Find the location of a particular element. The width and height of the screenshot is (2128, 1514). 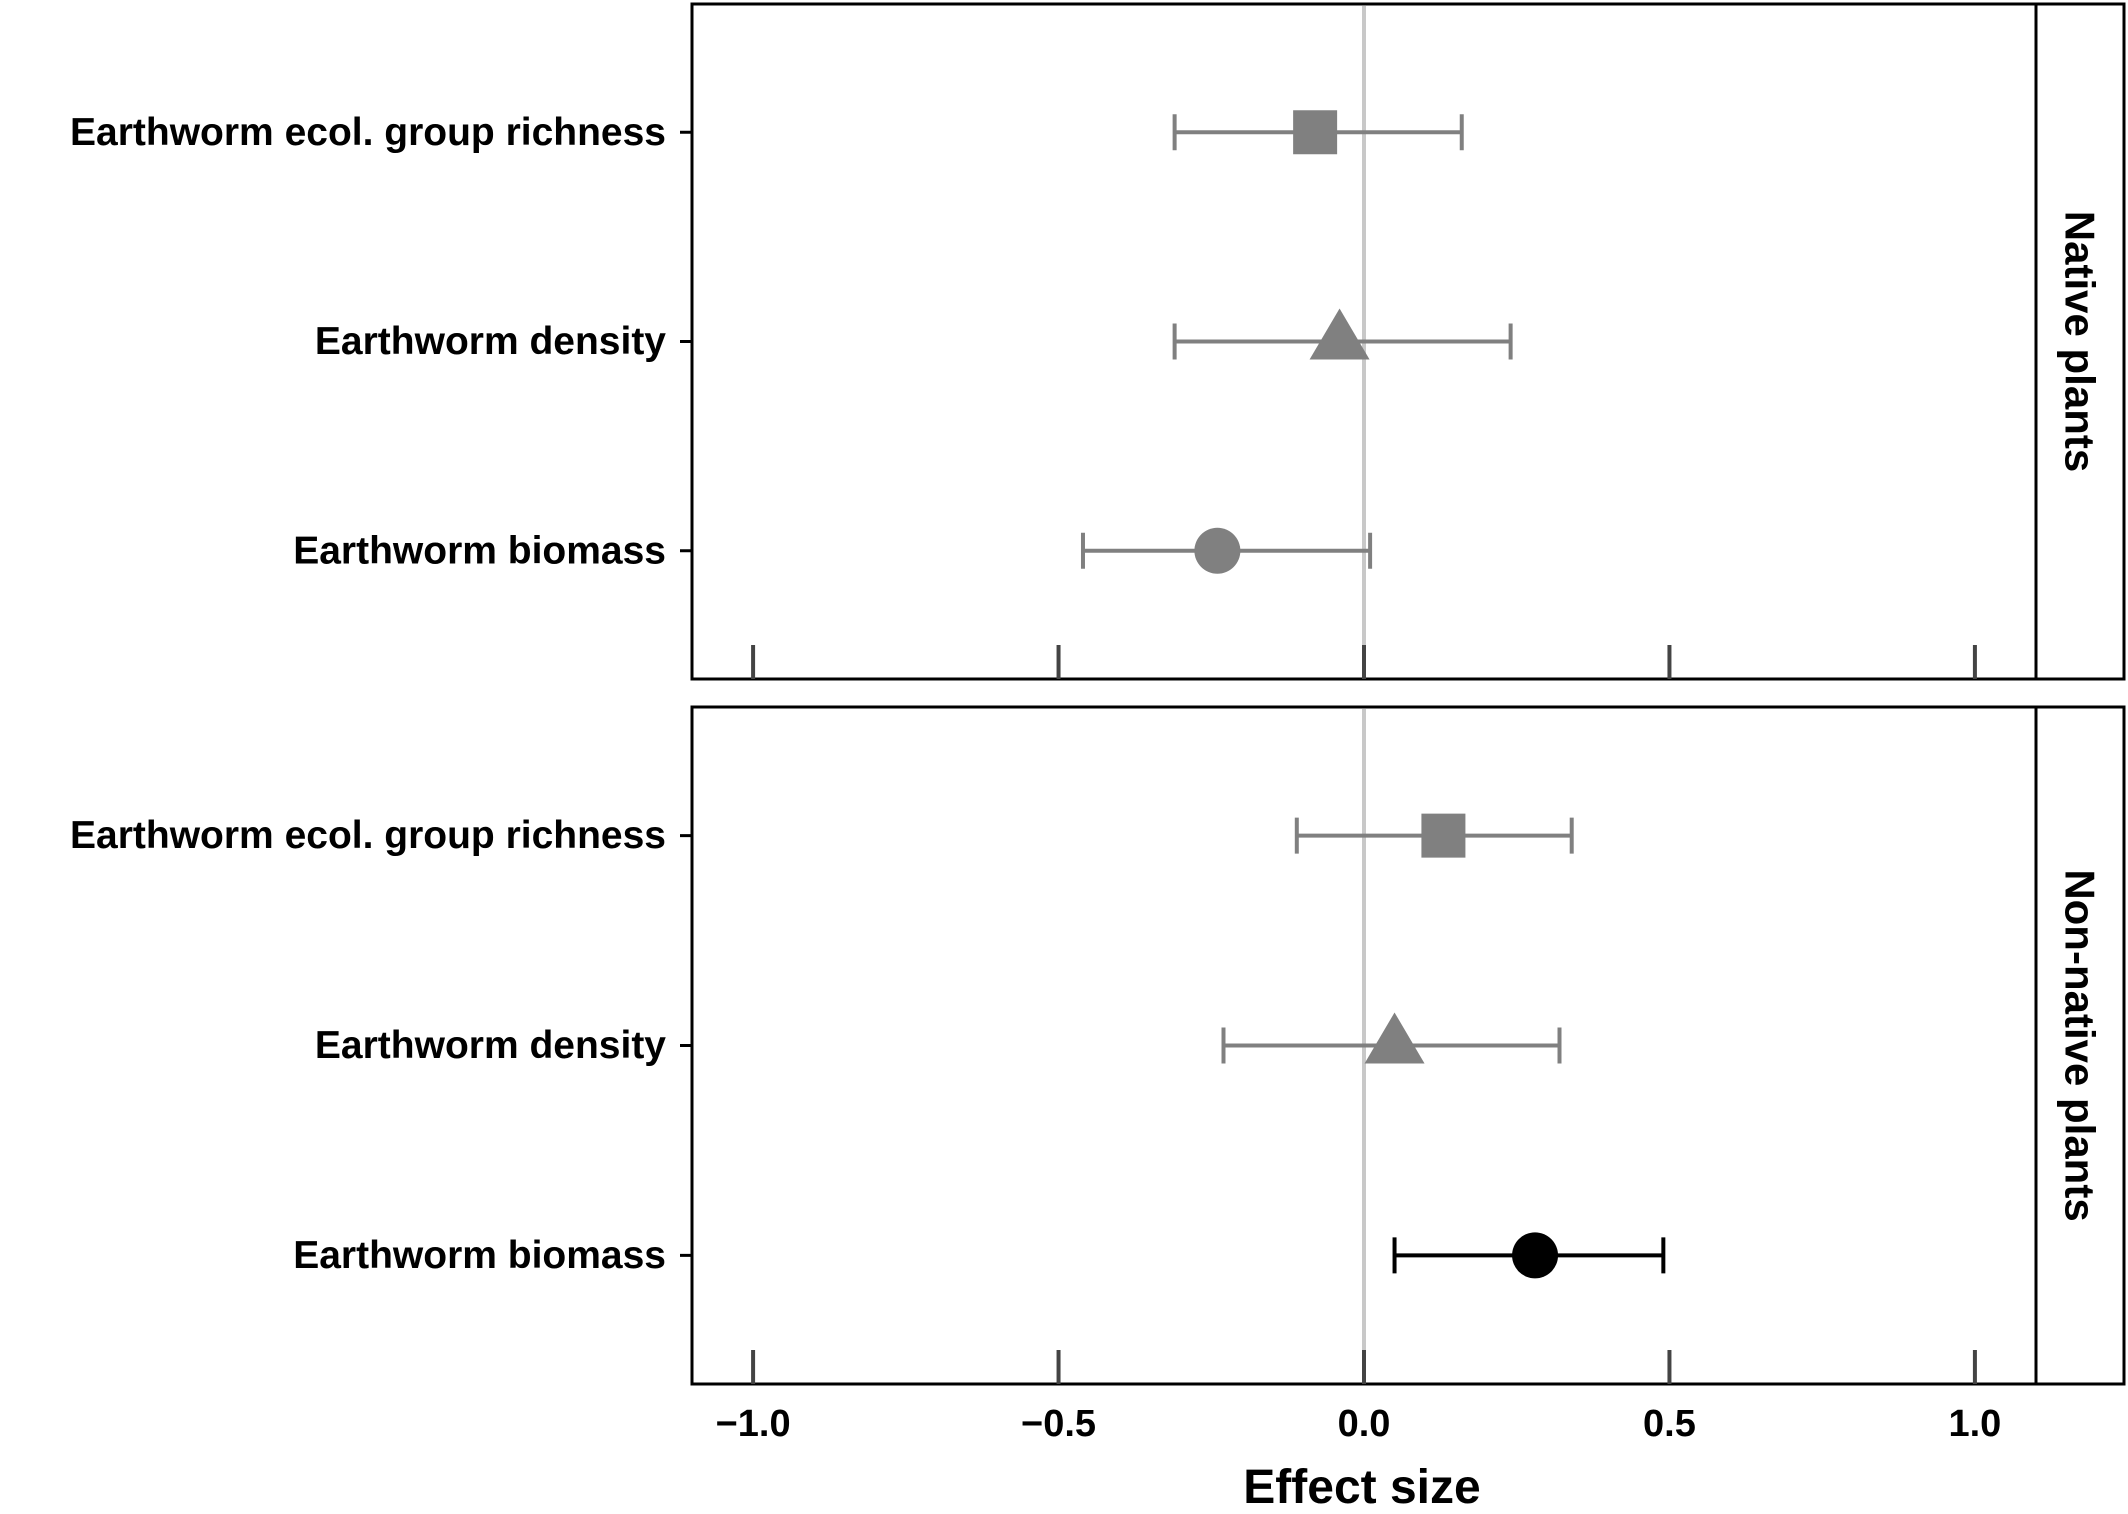

strip-label: Native plants is located at coordinates (2080, 341).